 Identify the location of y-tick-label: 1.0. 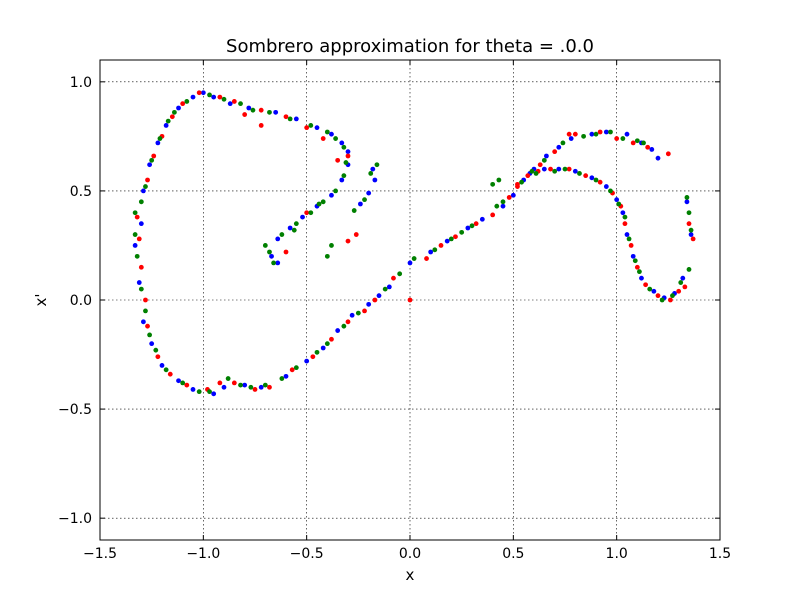
(81, 83).